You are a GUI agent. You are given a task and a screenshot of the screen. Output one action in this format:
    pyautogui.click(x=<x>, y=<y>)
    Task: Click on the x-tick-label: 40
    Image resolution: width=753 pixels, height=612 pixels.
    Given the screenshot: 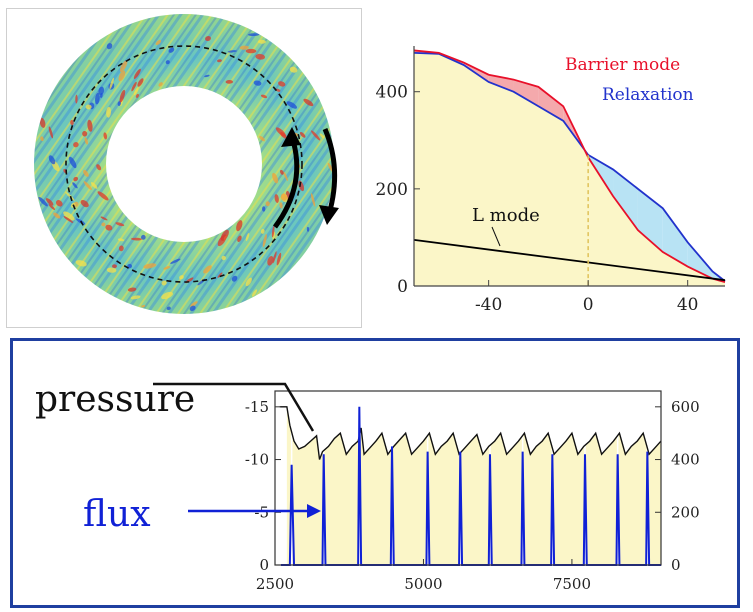 What is the action you would take?
    pyautogui.click(x=688, y=305)
    